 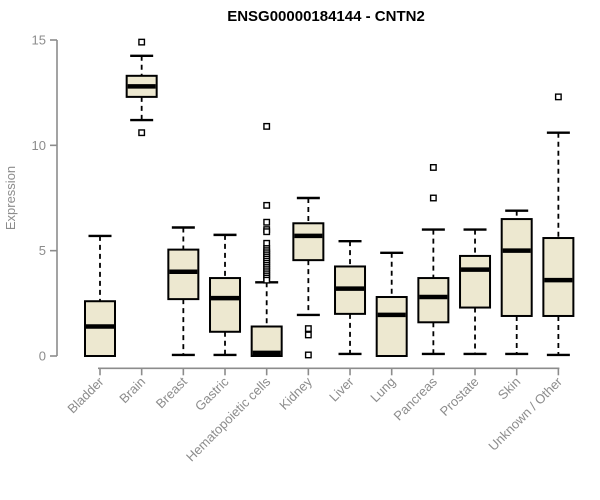 What do you see at coordinates (391, 327) in the screenshot?
I see `box-lung` at bounding box center [391, 327].